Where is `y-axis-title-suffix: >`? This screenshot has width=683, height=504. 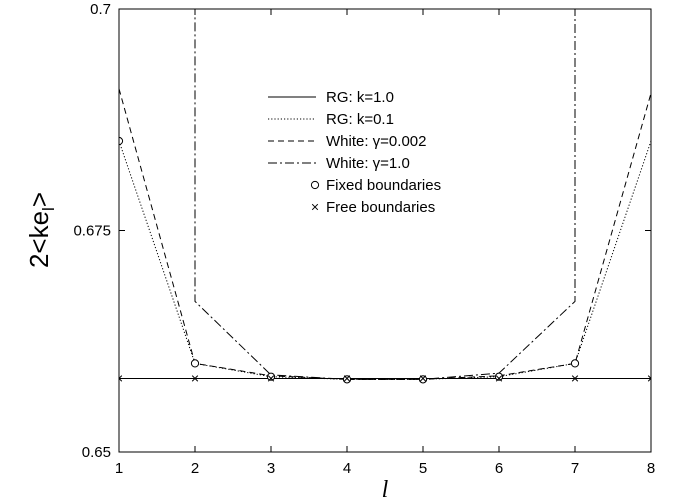 y-axis-title-suffix: > is located at coordinates (39, 199).